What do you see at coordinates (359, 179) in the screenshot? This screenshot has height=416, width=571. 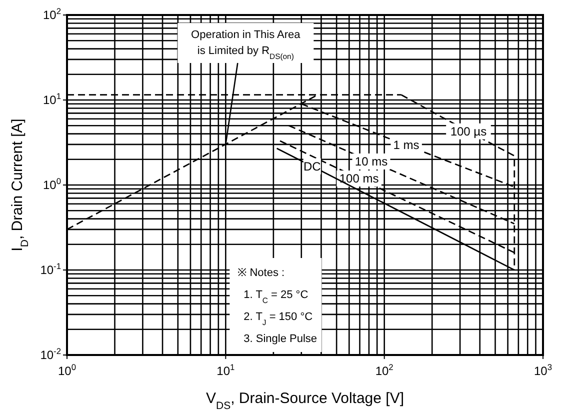 I see `series-label: 100 ms` at bounding box center [359, 179].